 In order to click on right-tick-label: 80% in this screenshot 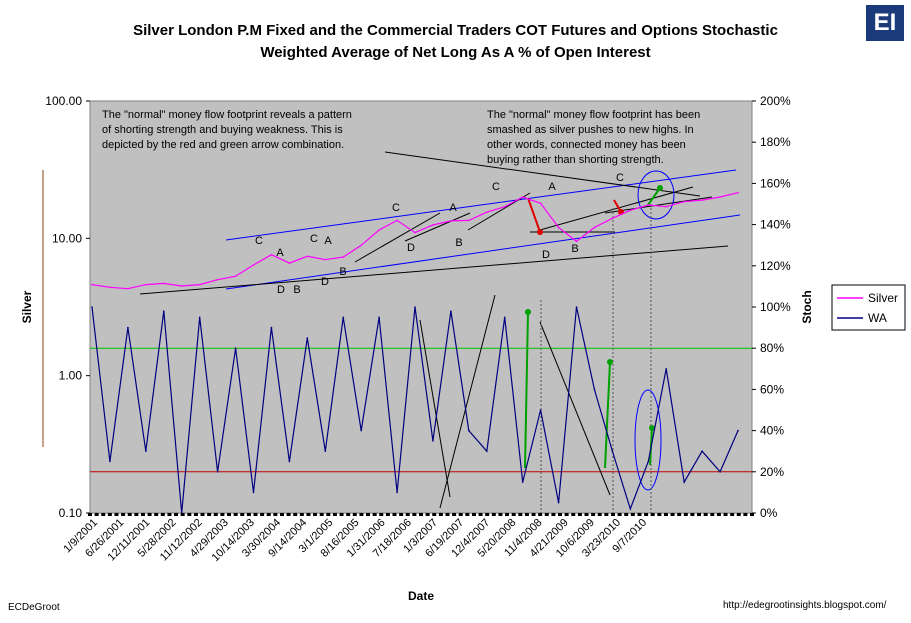, I will do `click(772, 348)`.